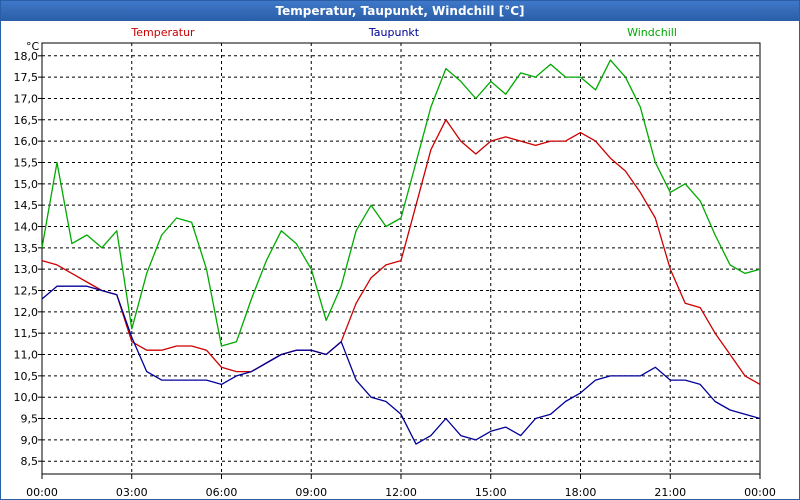 This screenshot has height=500, width=800. Describe the element at coordinates (26, 162) in the screenshot. I see `y-tick-label: 15,5` at that location.